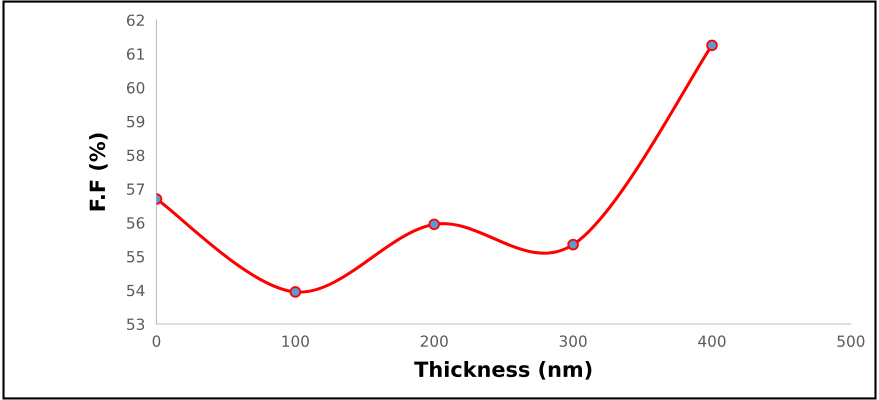 Image resolution: width=879 pixels, height=400 pixels. I want to click on x-tick-label: 200, so click(434, 341).